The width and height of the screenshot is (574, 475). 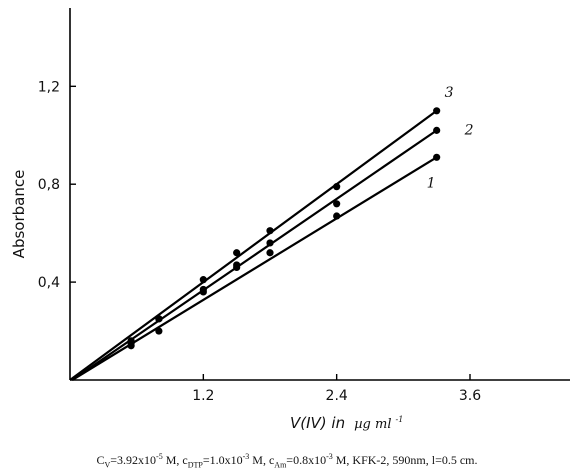 I want to click on caption-part: =3.92x10, so click(x=133, y=460).